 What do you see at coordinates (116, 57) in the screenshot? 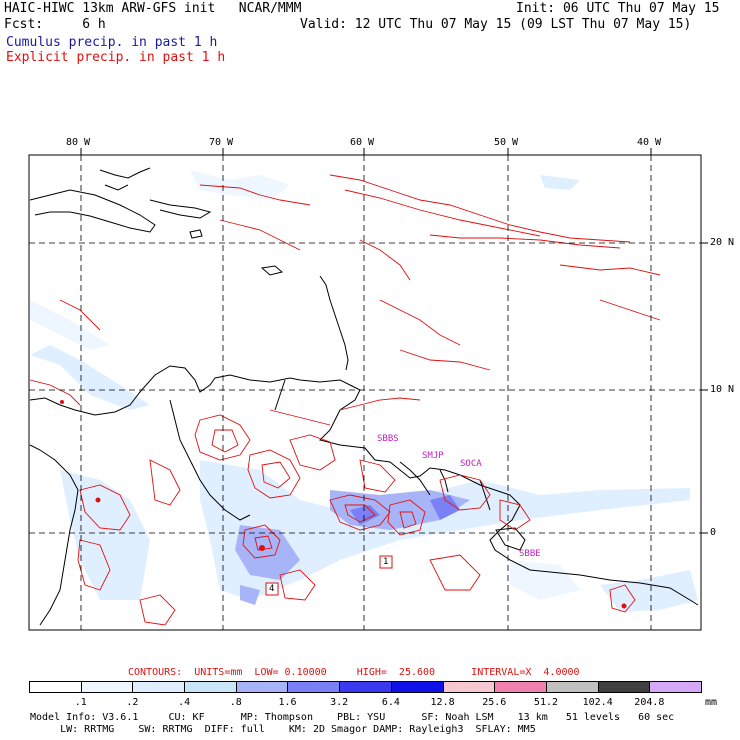
I see `explicit-precip-label: Explicit precip. in past 1 h` at bounding box center [116, 57].